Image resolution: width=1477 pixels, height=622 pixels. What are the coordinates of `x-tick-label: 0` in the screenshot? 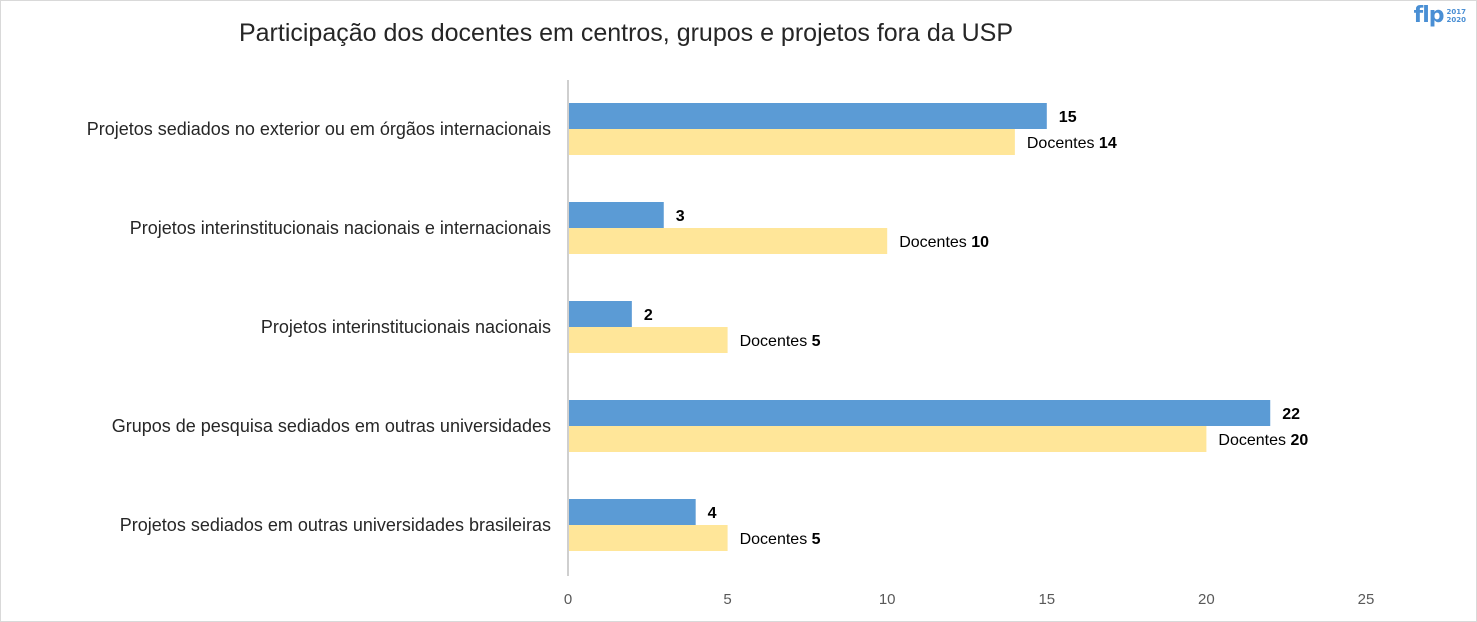 It's located at (568, 599).